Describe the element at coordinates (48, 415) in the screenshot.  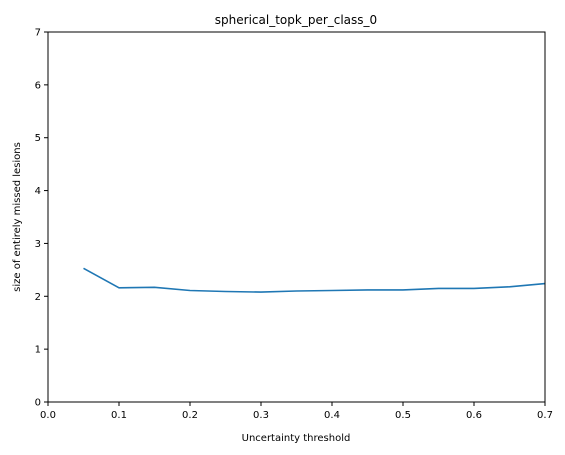
I see `x-tick-label: 0.0` at that location.